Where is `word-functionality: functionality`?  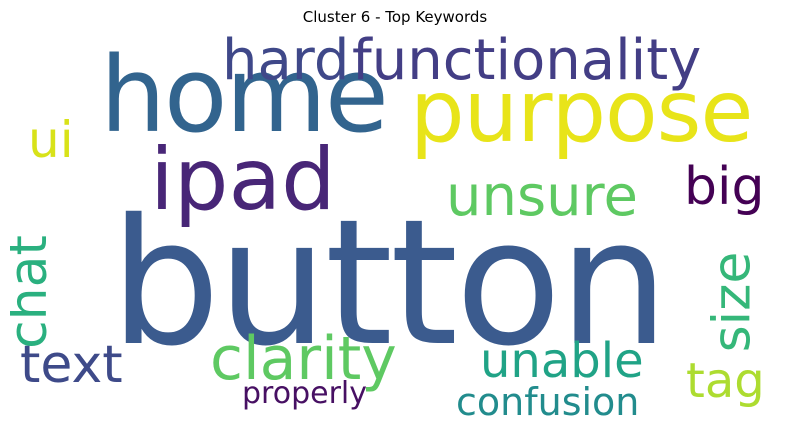 word-functionality: functionality is located at coordinates (527, 63).